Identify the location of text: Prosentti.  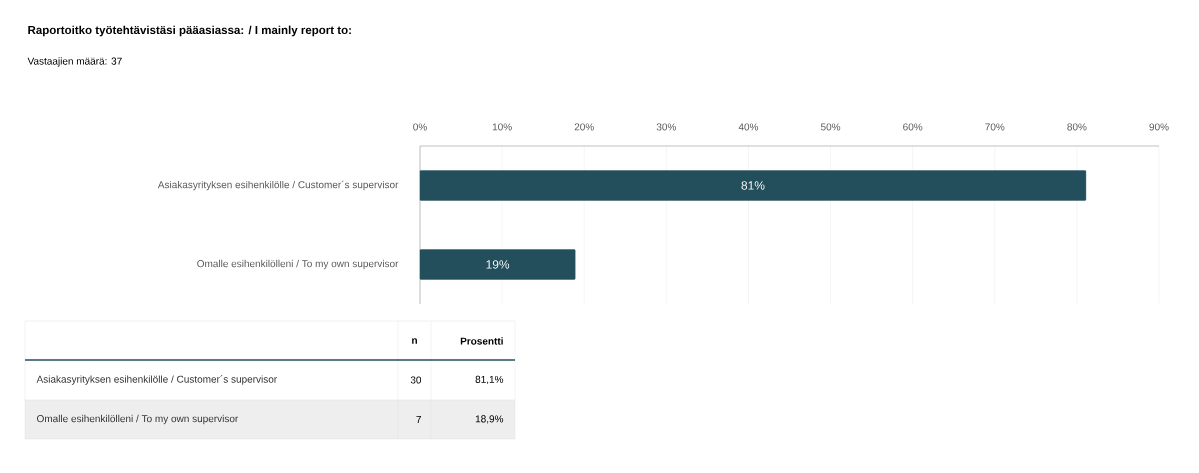
(481, 341).